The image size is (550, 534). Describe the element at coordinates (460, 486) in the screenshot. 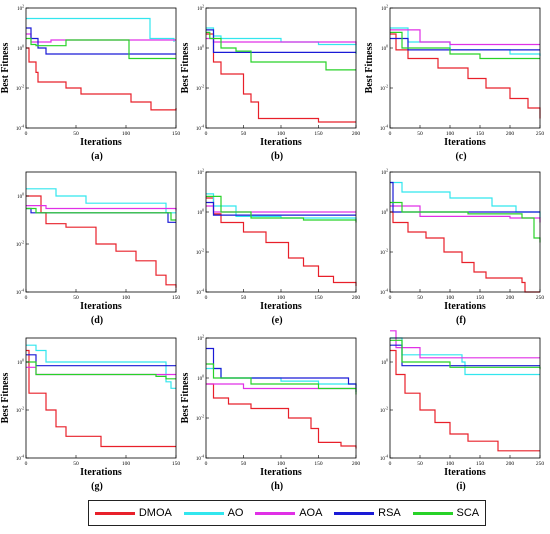

I see `panel-label: (i)` at that location.